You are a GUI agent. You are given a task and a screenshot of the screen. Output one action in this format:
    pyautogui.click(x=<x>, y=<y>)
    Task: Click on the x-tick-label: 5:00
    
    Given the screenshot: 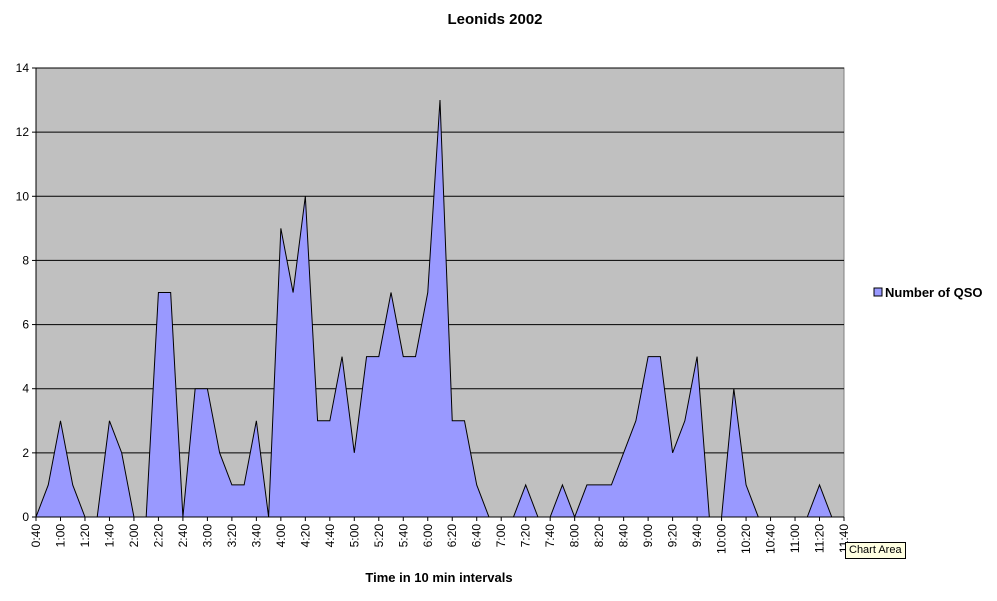 What is the action you would take?
    pyautogui.click(x=354, y=536)
    